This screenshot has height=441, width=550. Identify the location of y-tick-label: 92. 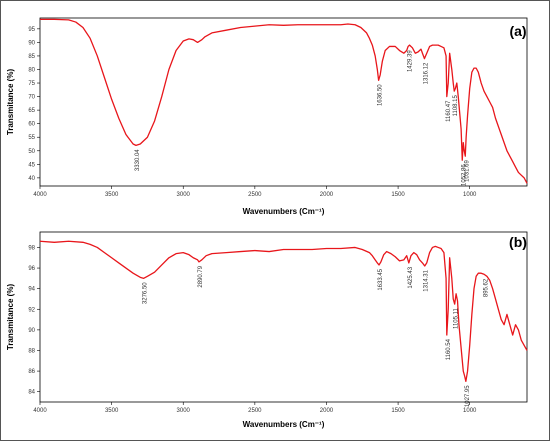
(31, 310).